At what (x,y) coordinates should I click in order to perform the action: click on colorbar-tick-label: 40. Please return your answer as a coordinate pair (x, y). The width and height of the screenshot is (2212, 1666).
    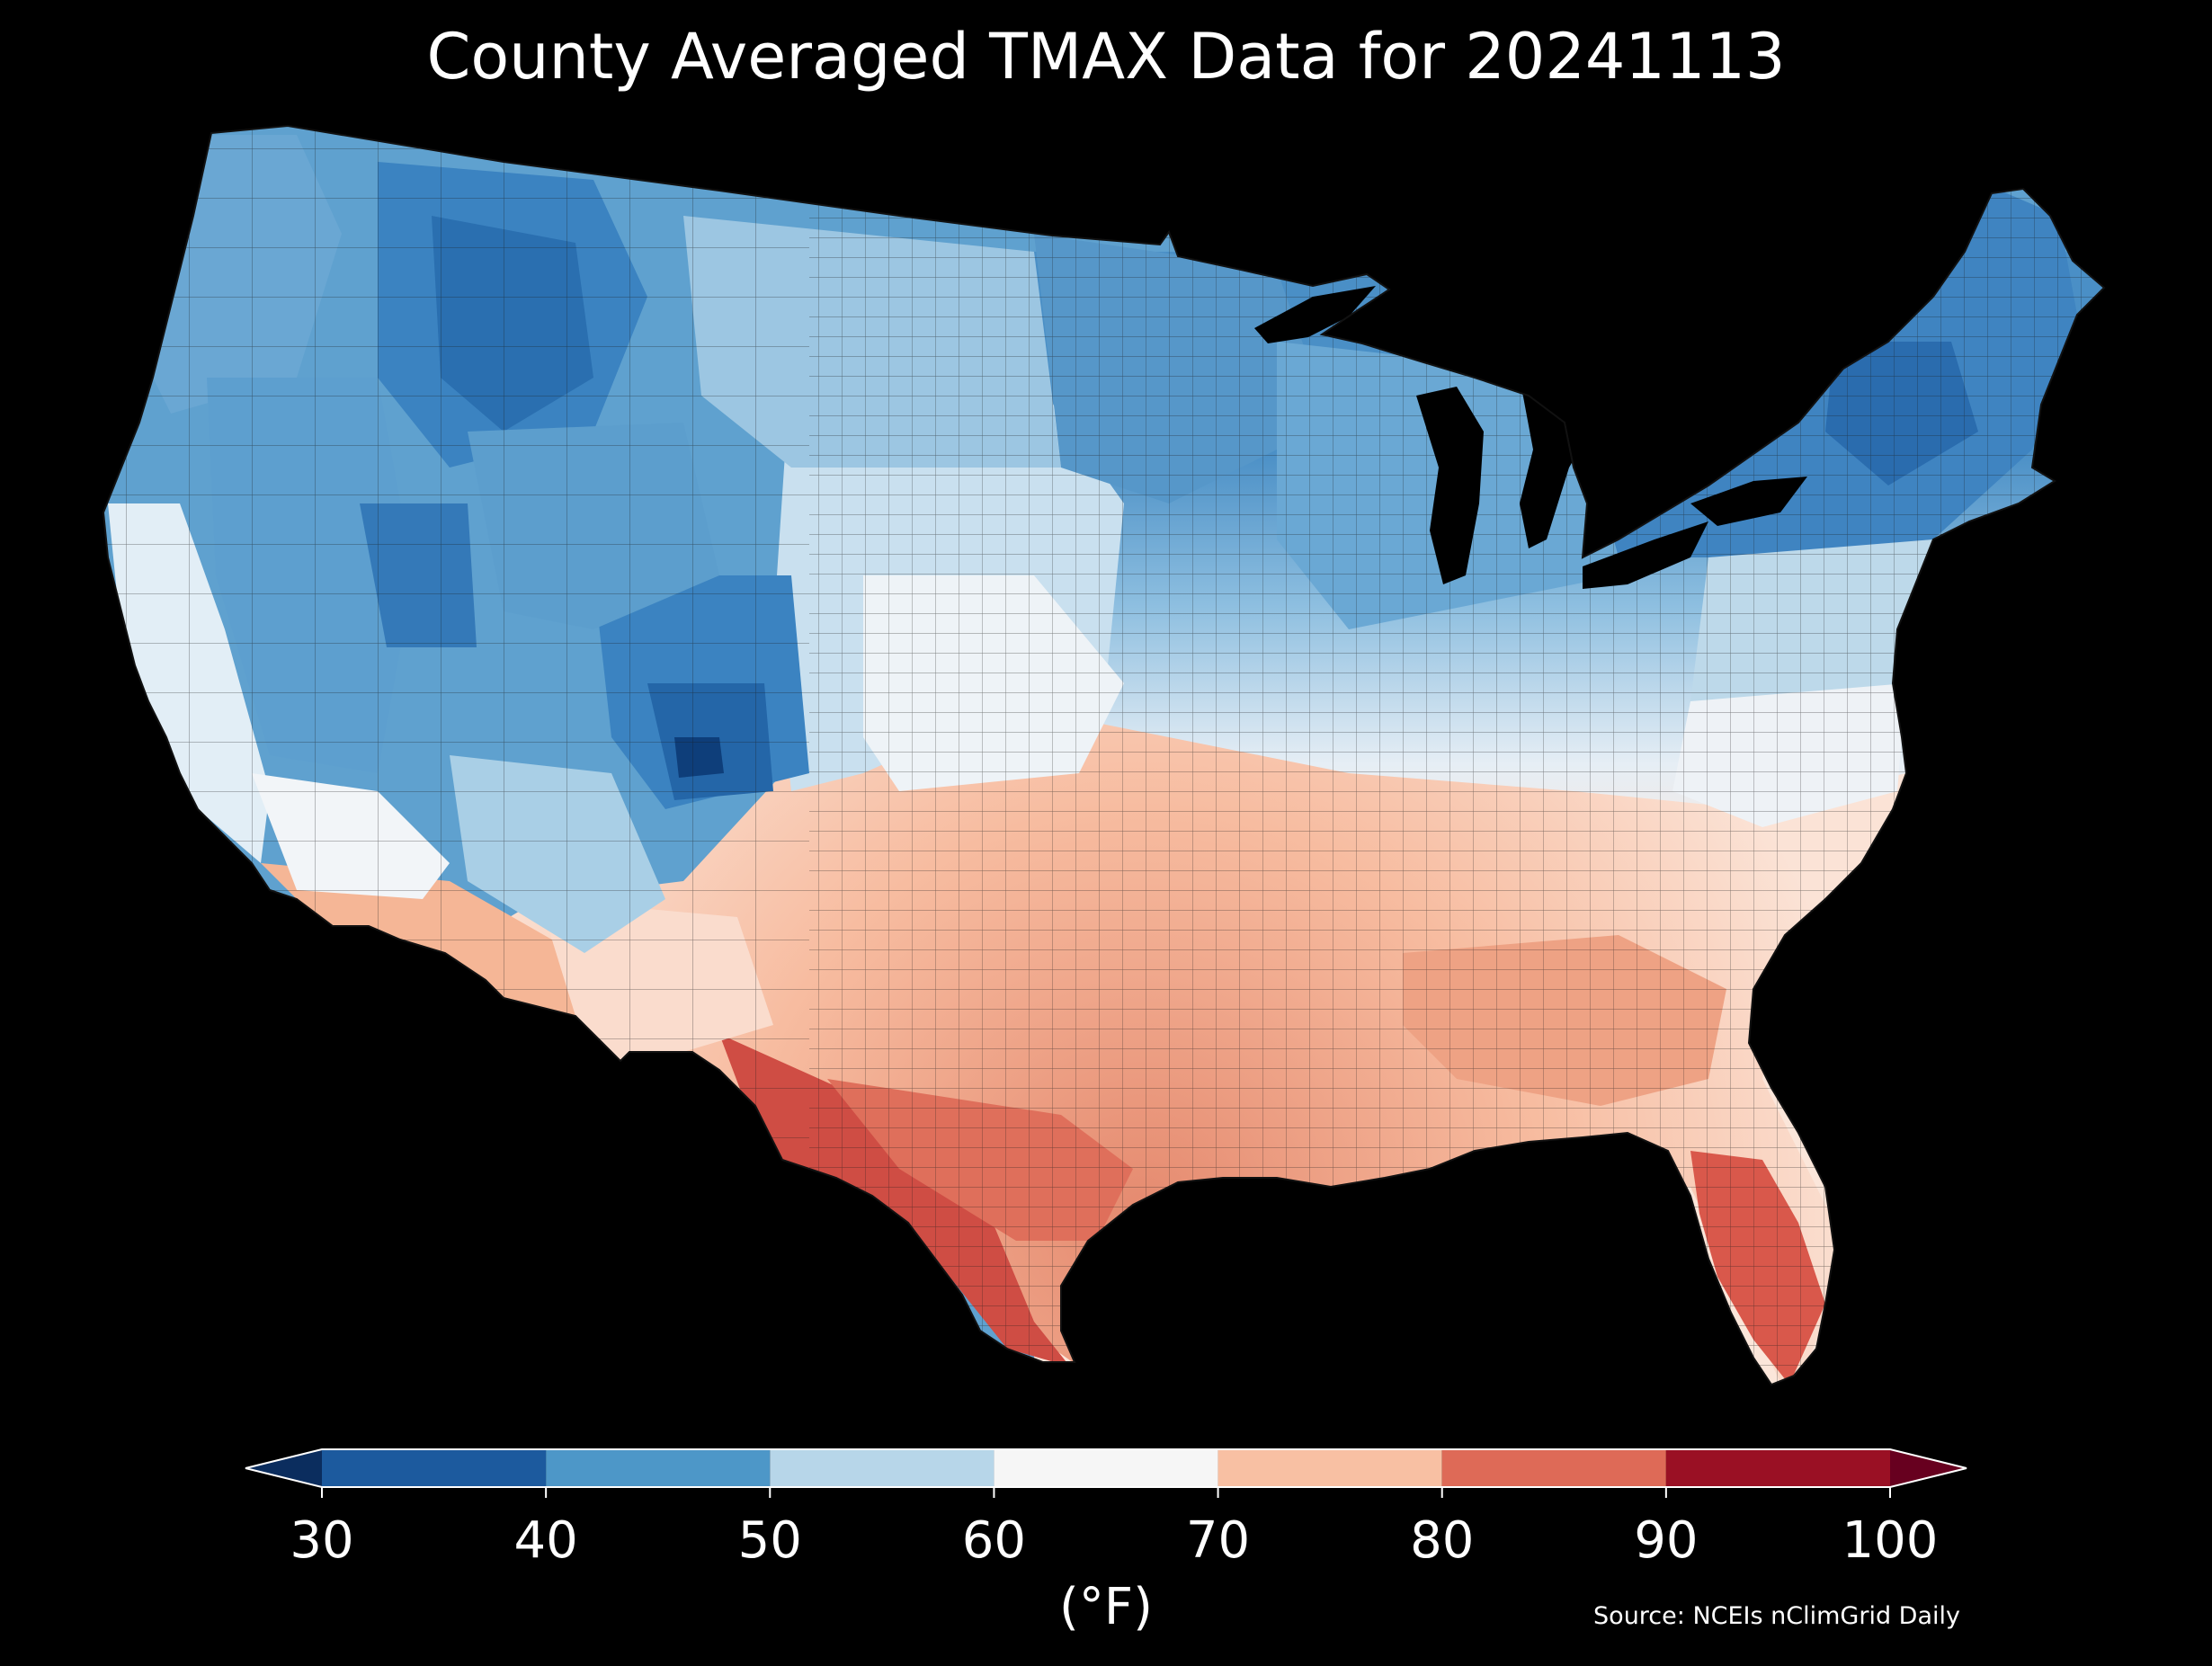
    Looking at the image, I should click on (545, 1540).